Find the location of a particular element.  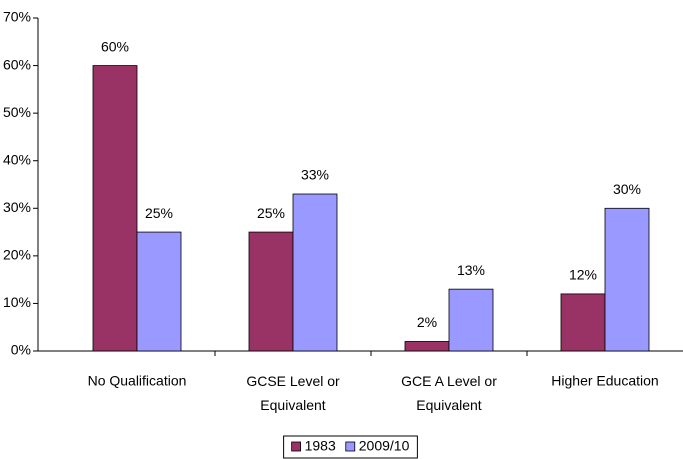

x-tick-label: No Qualification is located at coordinates (137, 381).